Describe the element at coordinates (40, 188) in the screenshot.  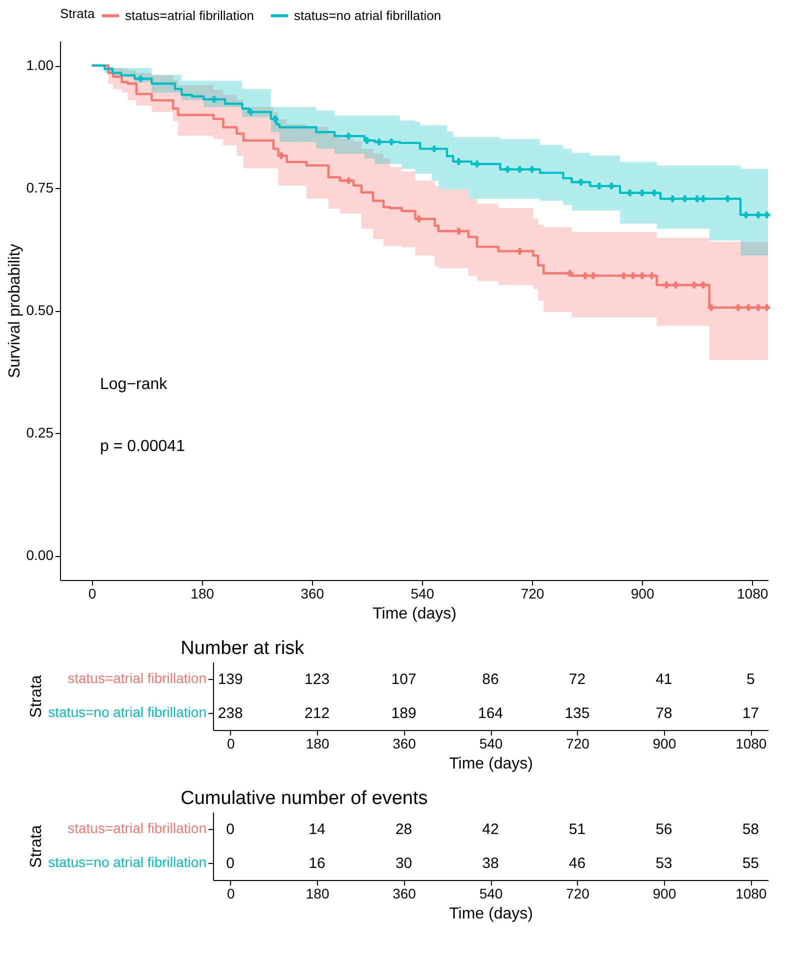
I see `y-tick-label: 0.75` at that location.